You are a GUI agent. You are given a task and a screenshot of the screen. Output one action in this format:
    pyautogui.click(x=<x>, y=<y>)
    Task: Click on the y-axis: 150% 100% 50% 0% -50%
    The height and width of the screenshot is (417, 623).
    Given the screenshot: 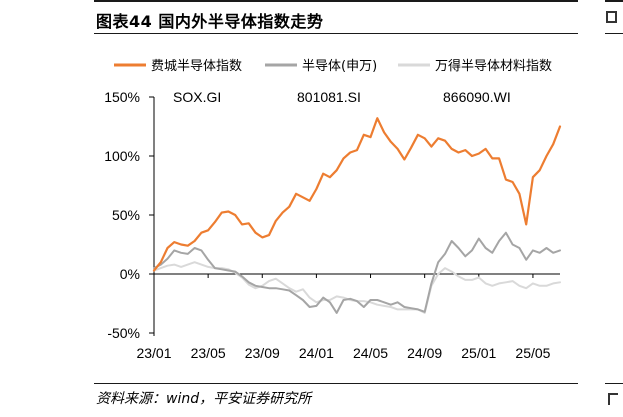 What is the action you would take?
    pyautogui.click(x=129, y=215)
    